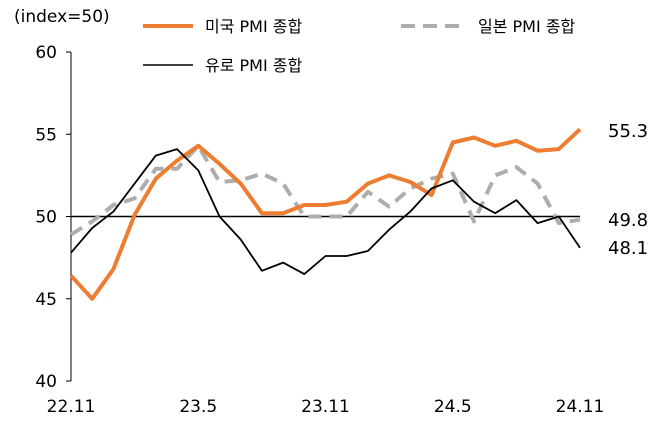 Image resolution: width=660 pixels, height=423 pixels. I want to click on y-ticks: 40 45 50 55 60, so click(53, 217).